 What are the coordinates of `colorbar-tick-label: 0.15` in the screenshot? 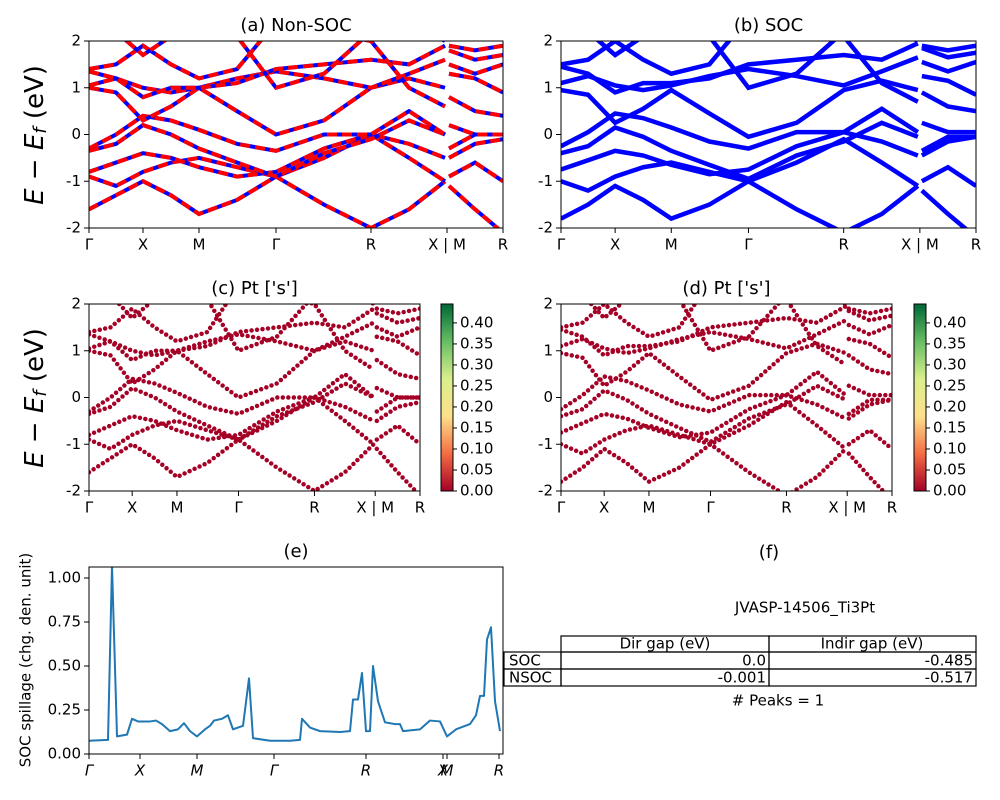 It's located at (949, 427).